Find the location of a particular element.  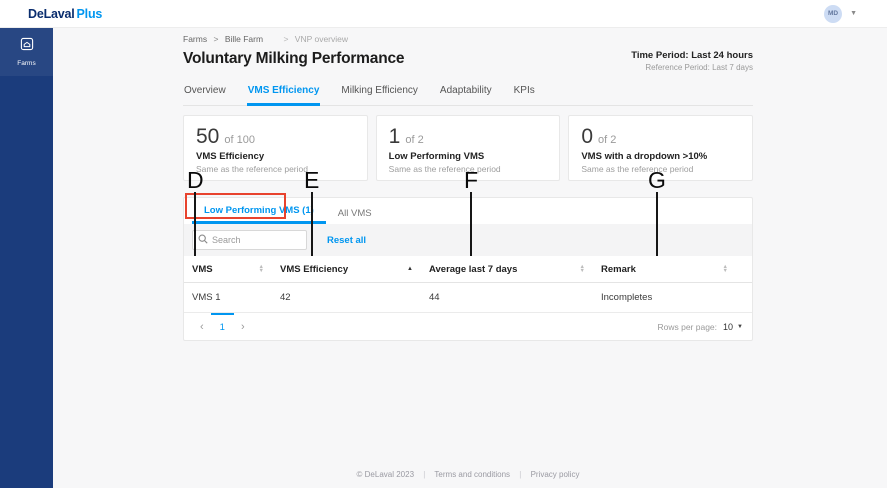

stat-value: 0 is located at coordinates (587, 136).